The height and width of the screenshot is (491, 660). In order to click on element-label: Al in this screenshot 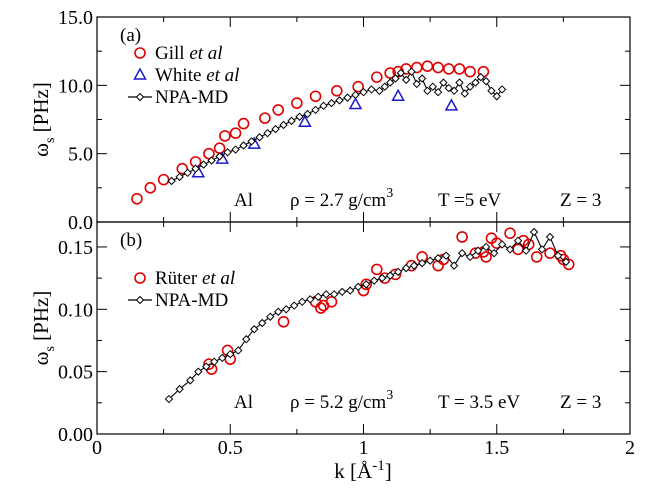, I will do `click(243, 200)`.